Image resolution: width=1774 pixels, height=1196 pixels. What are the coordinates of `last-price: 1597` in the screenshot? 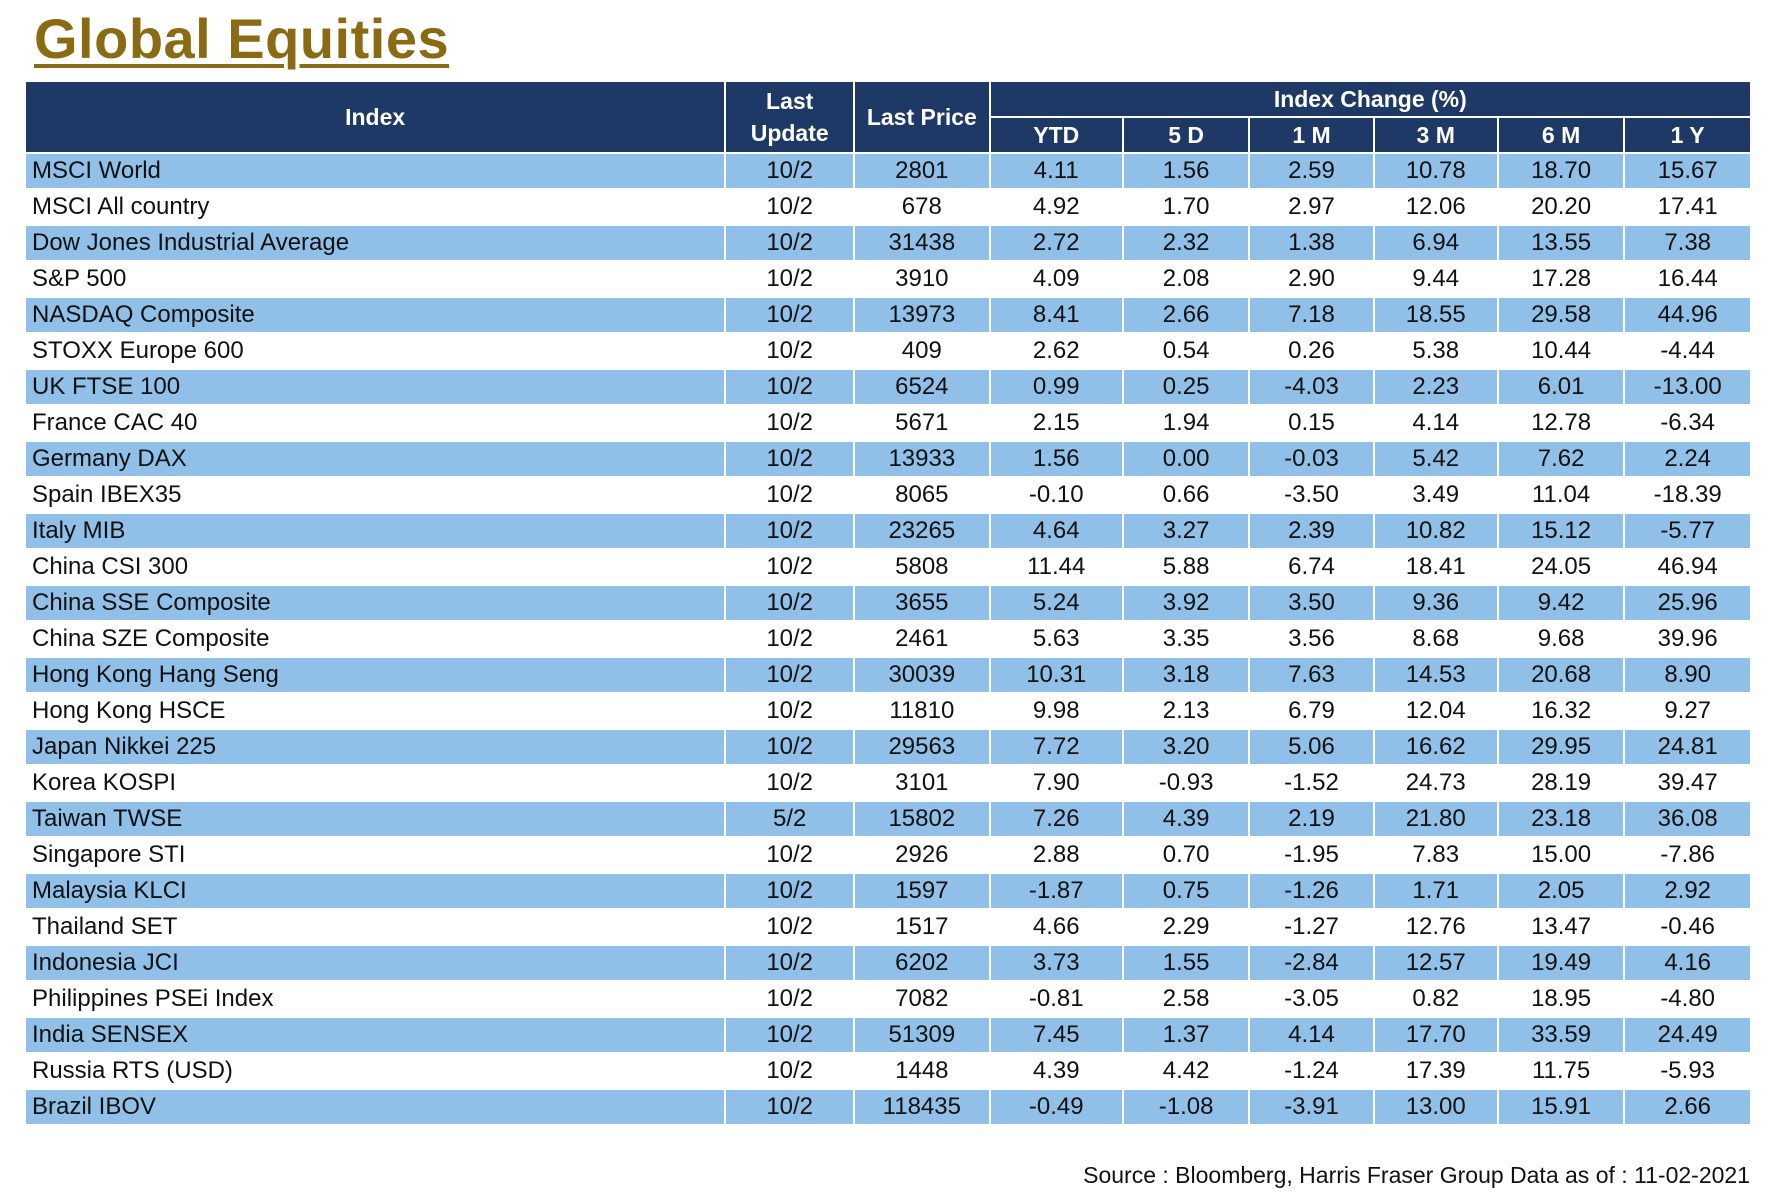 It's located at (922, 891).